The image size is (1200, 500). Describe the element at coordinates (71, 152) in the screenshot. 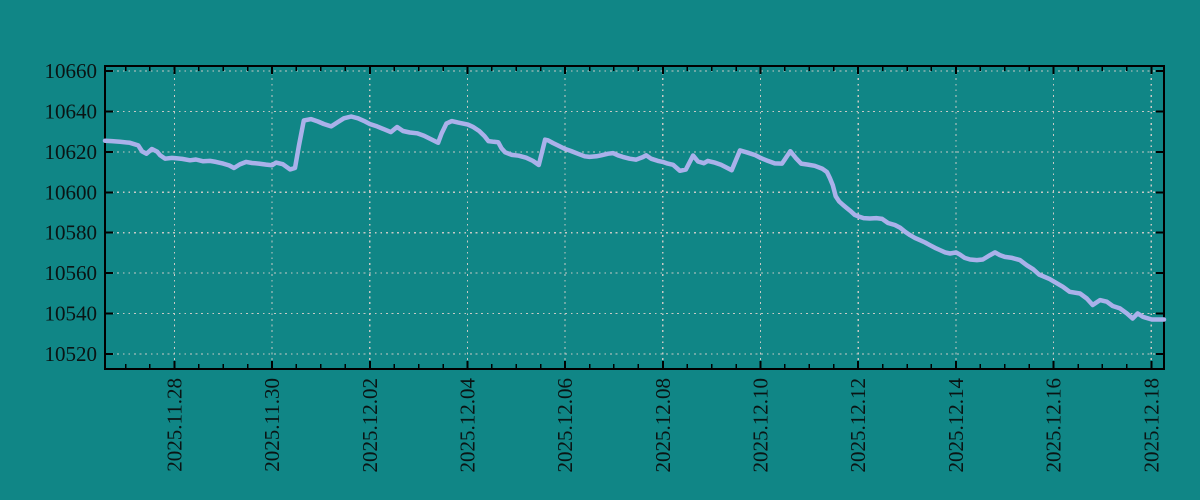

I see `y-tick-label: 10620` at that location.